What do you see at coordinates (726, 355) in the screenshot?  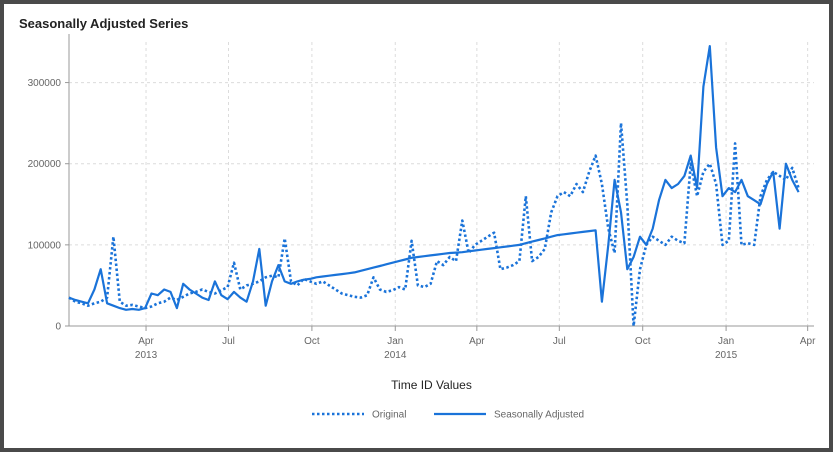 I see `x-tick-year-label: 2015` at bounding box center [726, 355].